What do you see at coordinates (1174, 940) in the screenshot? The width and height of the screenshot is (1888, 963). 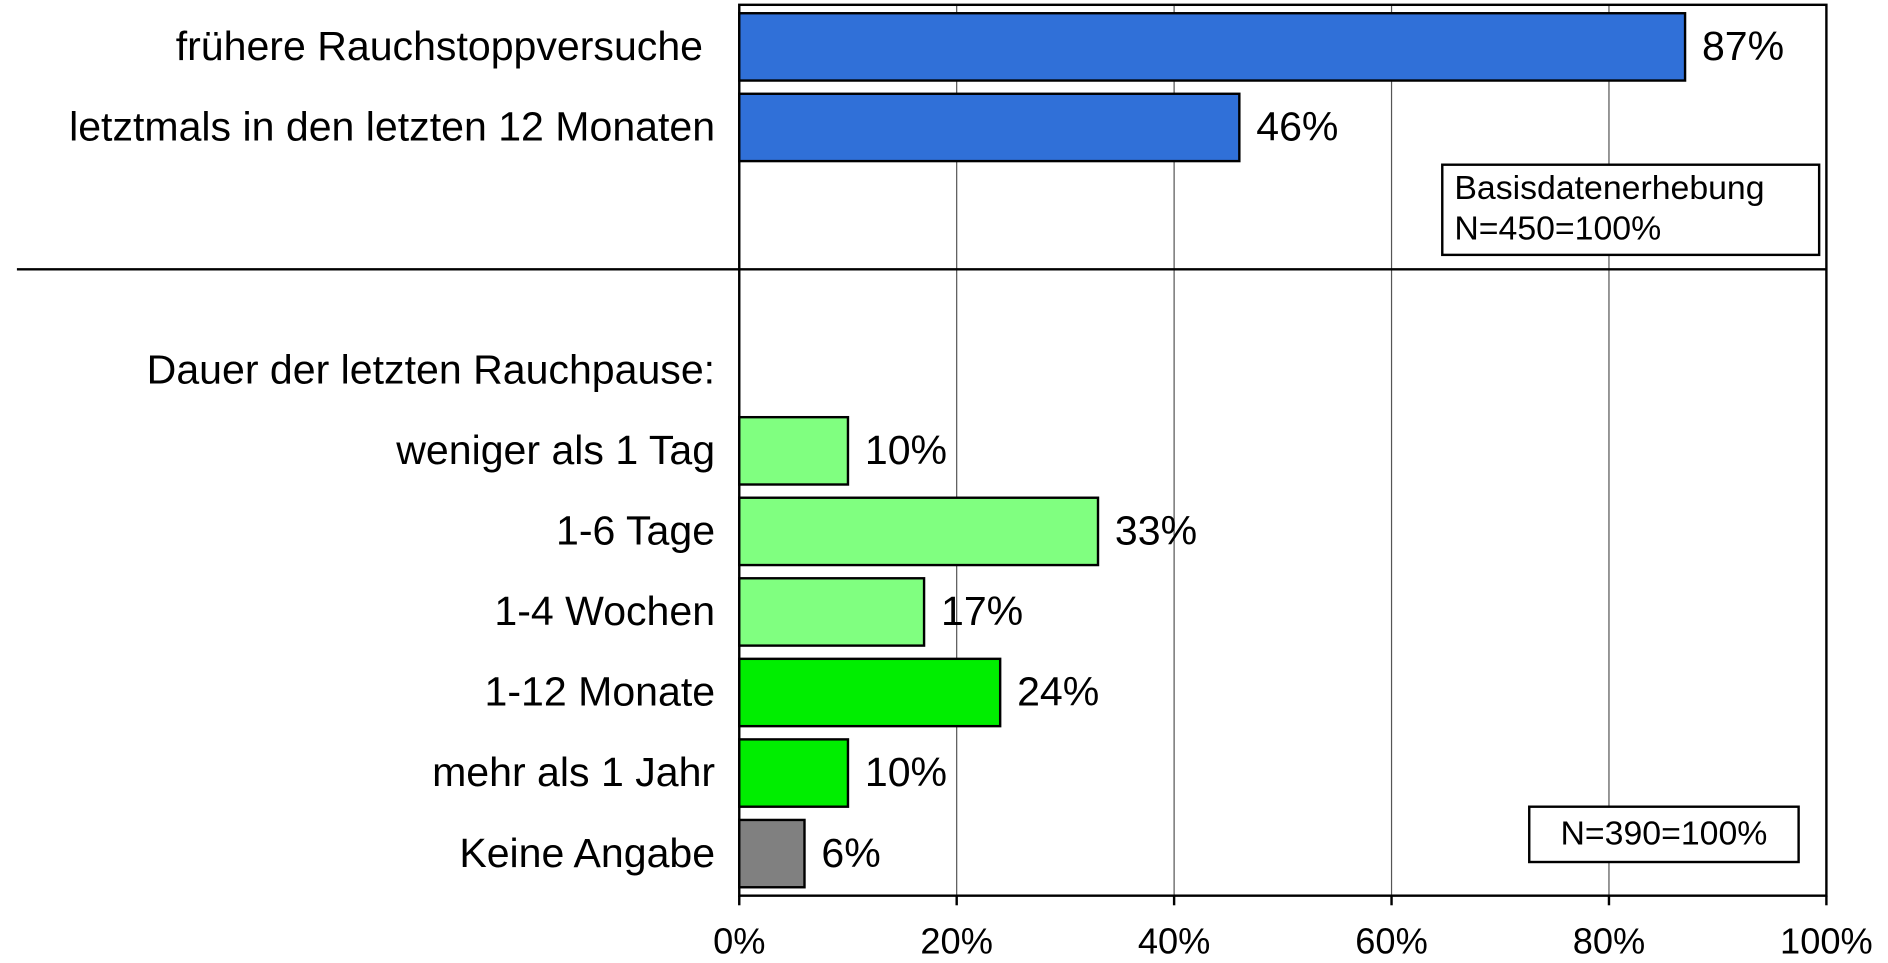 I see `x-tick-label: 40%` at bounding box center [1174, 940].